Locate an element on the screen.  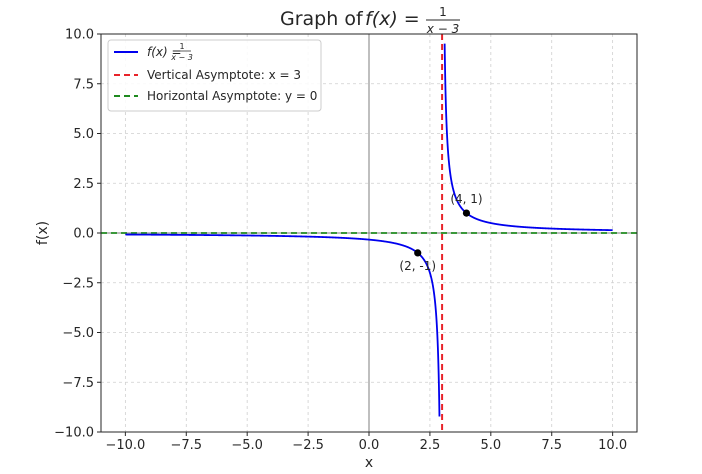
x-tick-label: 0.0 is located at coordinates (369, 445).